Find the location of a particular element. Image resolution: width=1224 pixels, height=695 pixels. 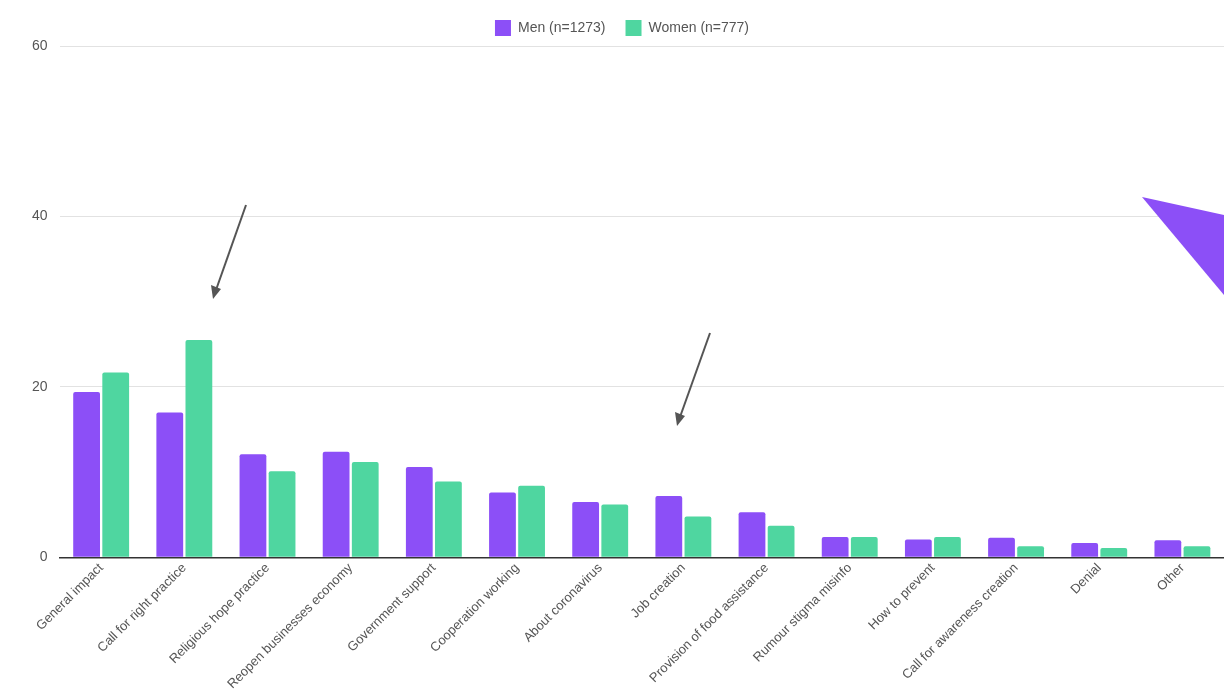

legend-label: Men (n=1273) is located at coordinates (561, 26).